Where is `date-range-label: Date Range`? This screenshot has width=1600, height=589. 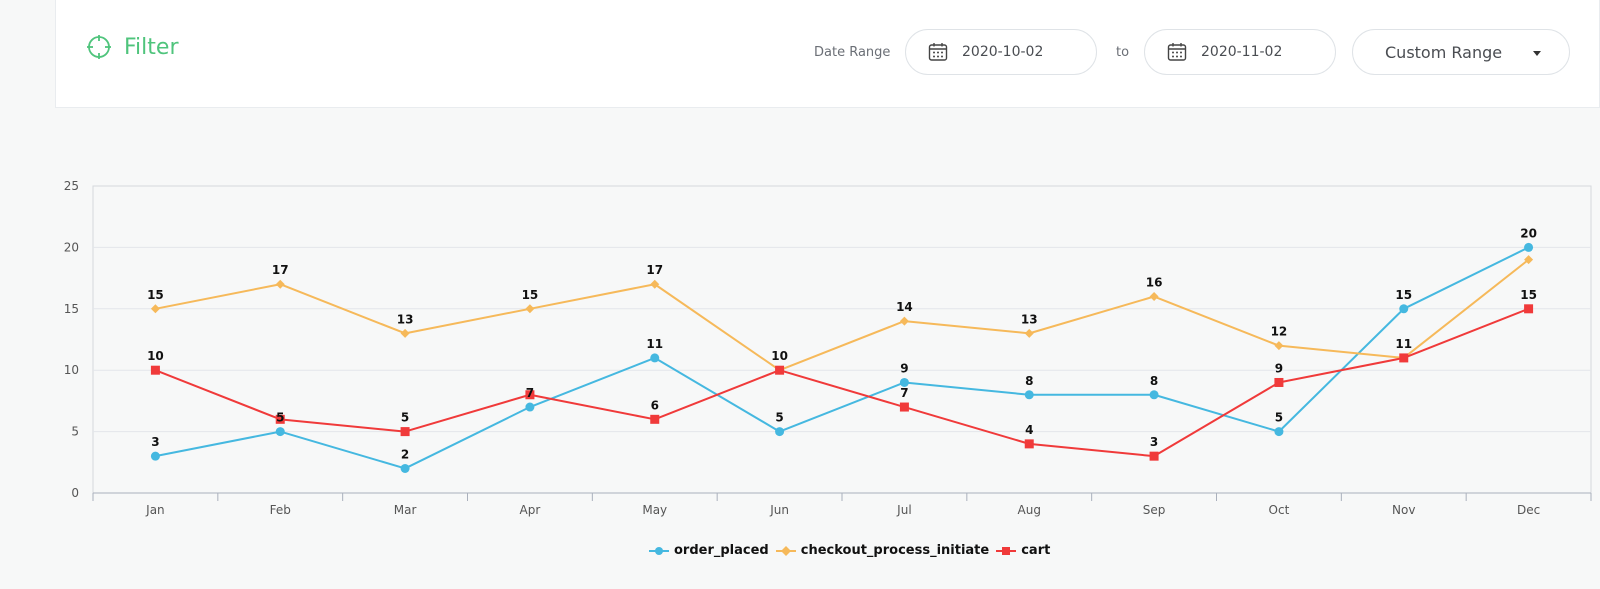
date-range-label: Date Range is located at coordinates (852, 52).